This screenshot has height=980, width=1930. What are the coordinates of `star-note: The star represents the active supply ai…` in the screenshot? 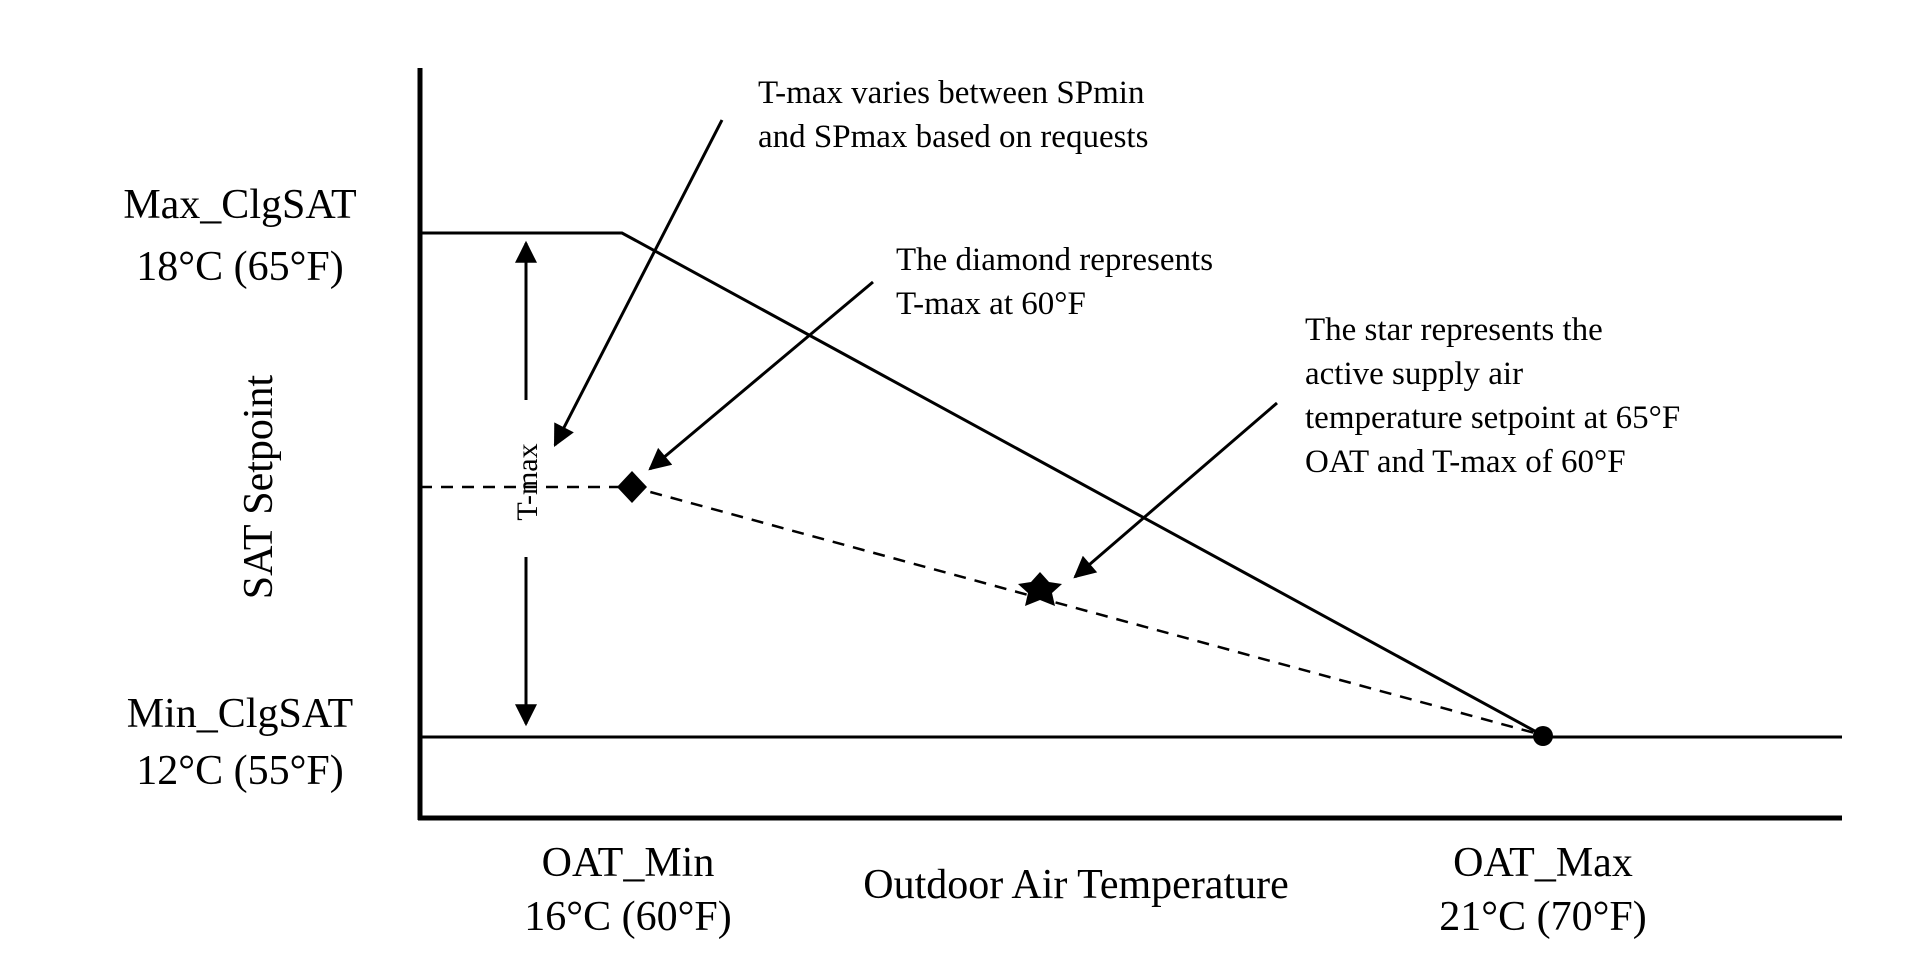 It's located at (1492, 396).